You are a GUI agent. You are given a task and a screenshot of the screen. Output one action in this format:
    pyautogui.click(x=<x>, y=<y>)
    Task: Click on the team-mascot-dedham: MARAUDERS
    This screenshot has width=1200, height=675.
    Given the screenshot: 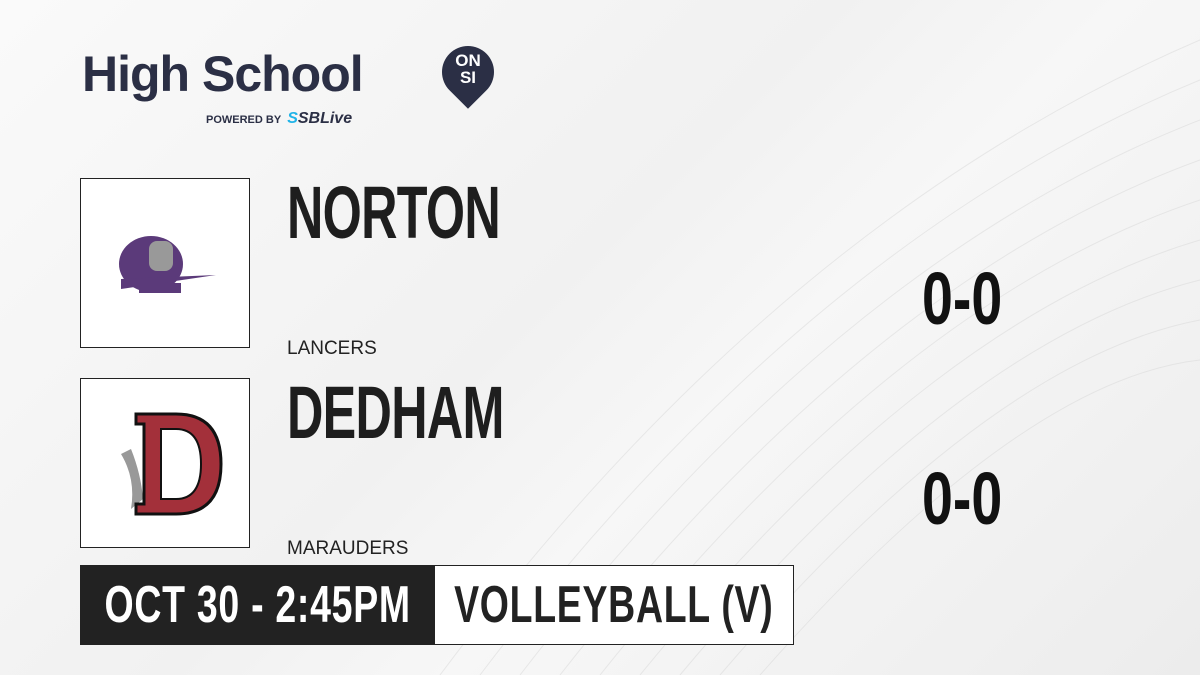 What is the action you would take?
    pyautogui.click(x=348, y=548)
    